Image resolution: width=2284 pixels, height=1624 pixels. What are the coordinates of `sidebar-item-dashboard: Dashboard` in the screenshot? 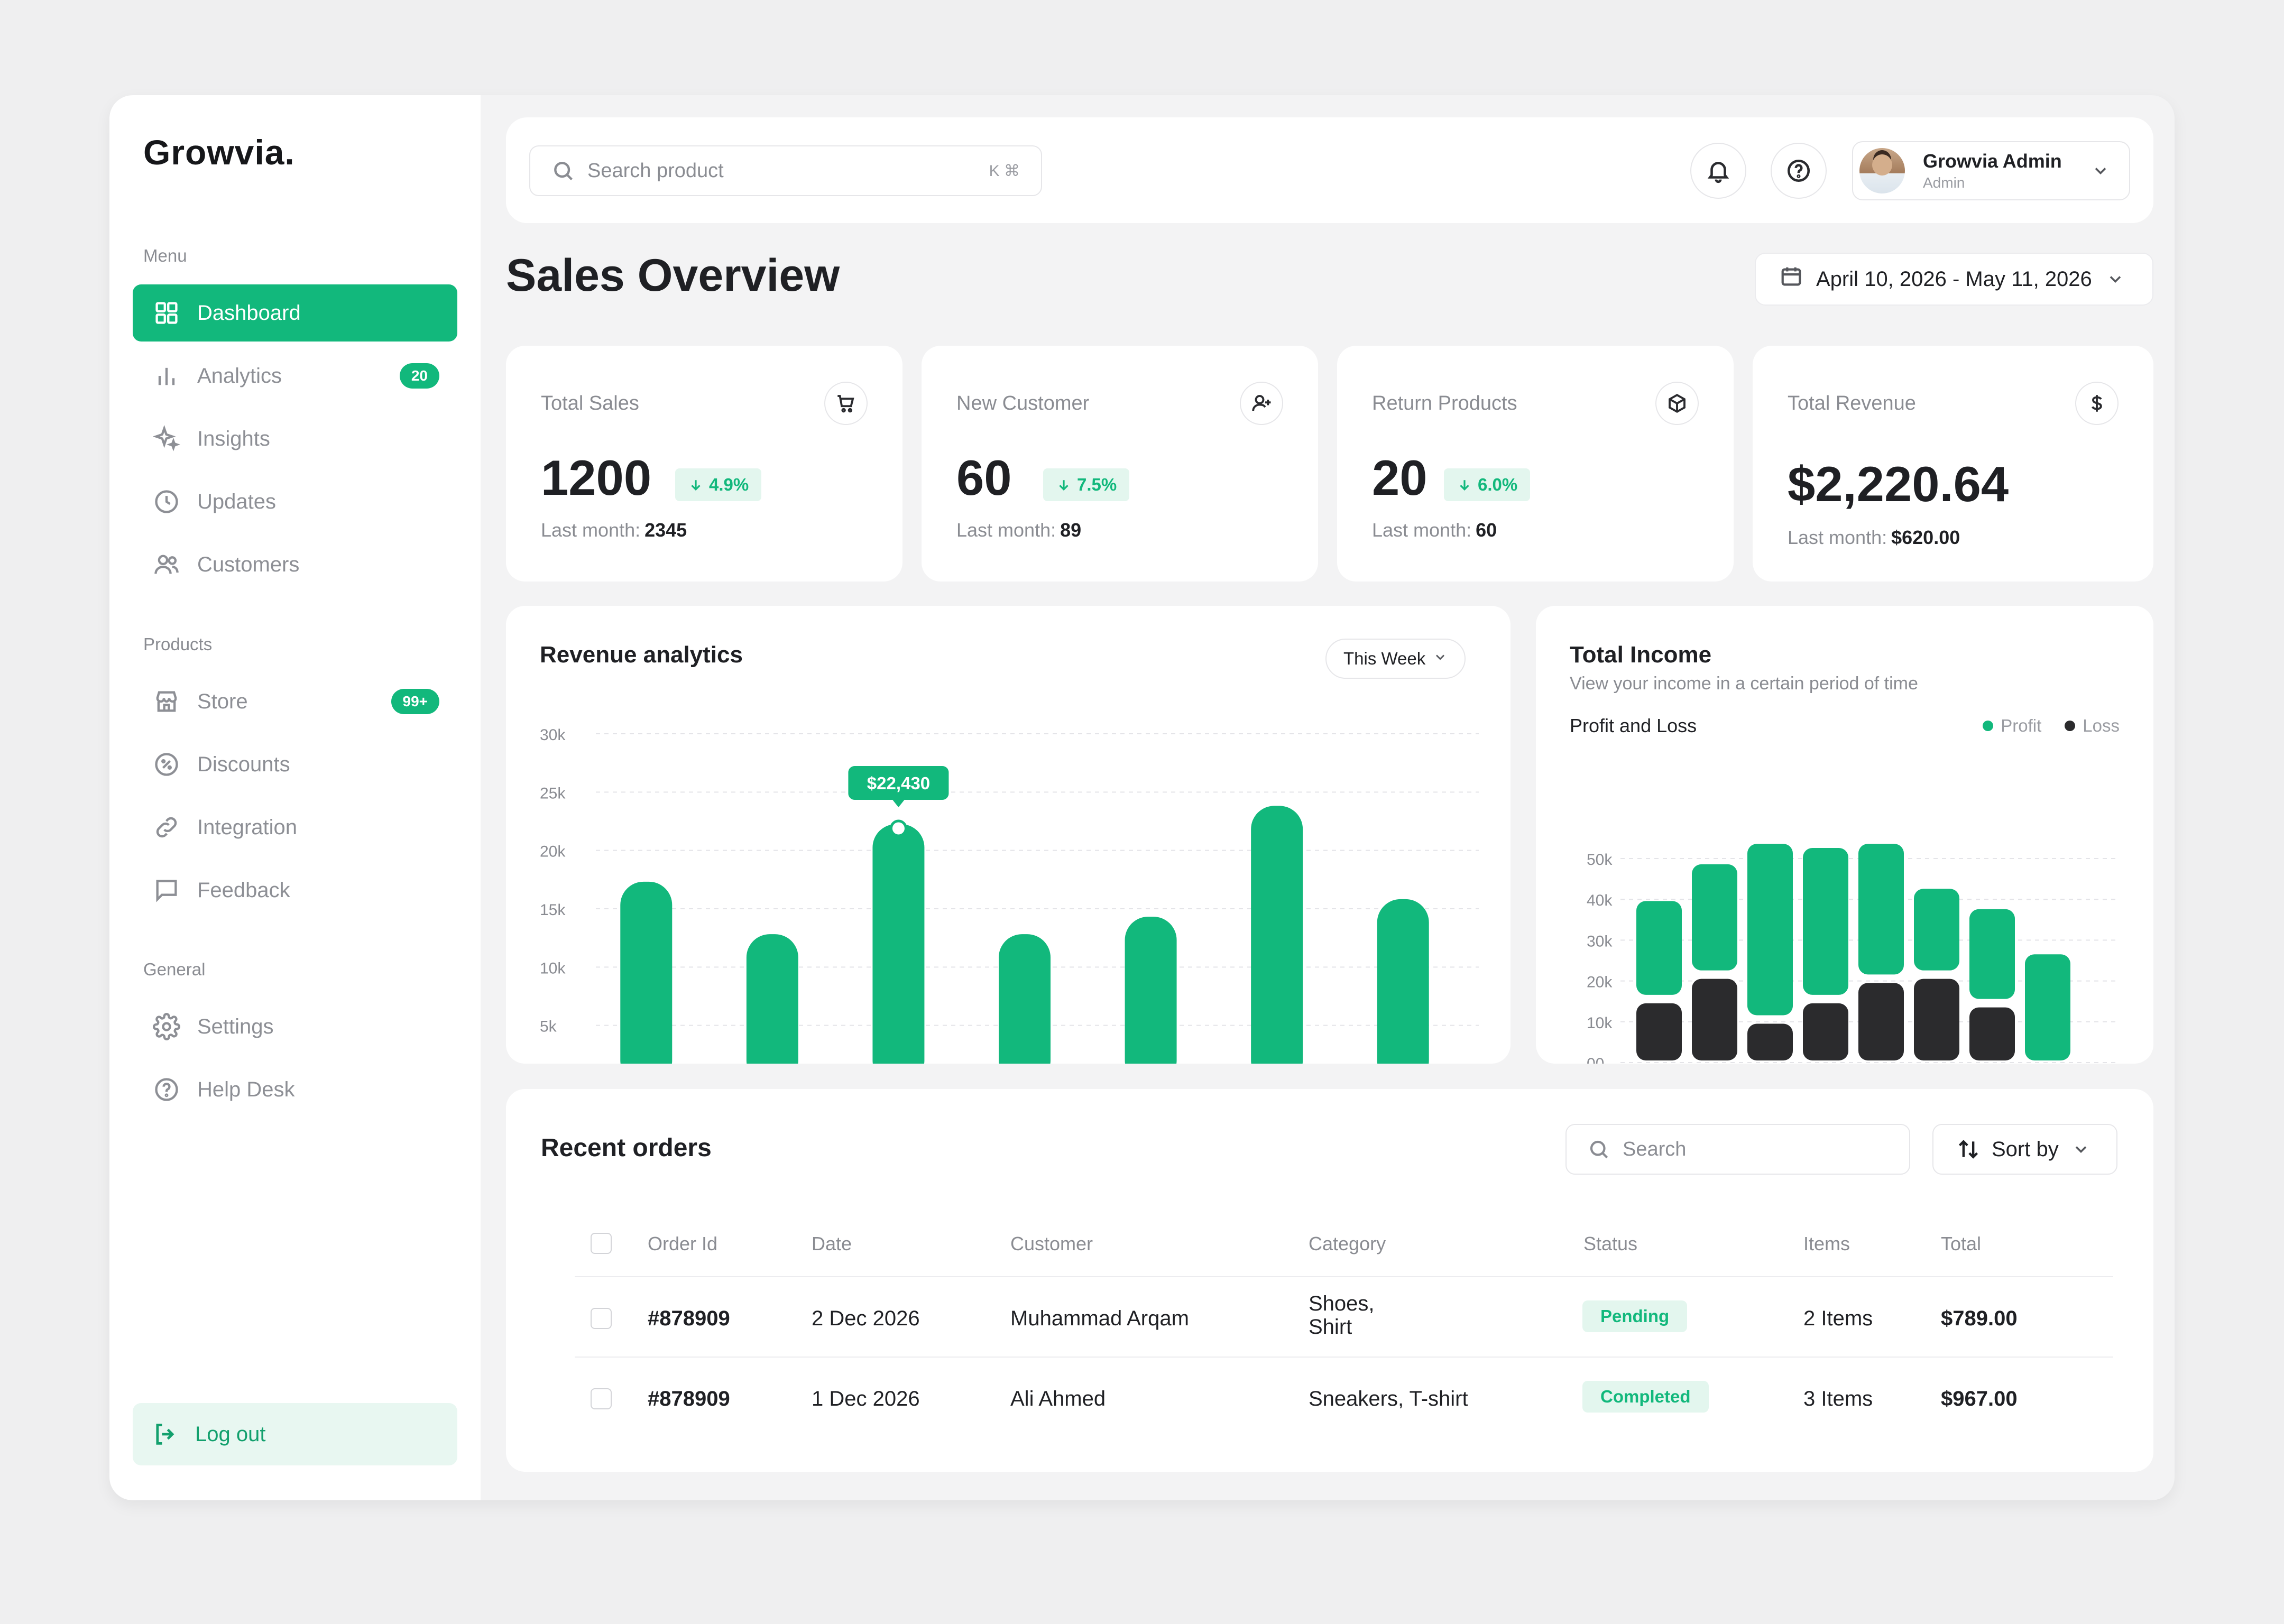 It's located at (295, 313).